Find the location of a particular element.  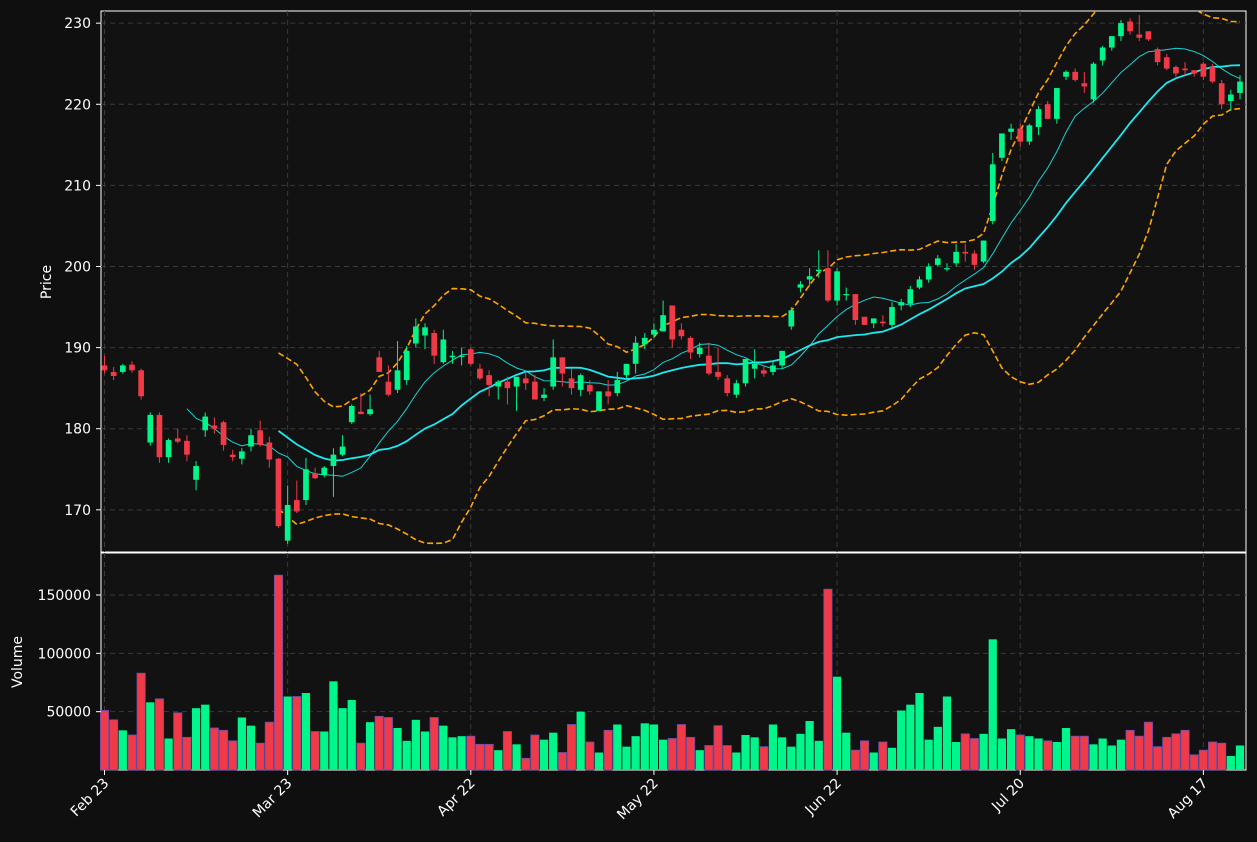

price-tick-label: 170 is located at coordinates (77, 511).